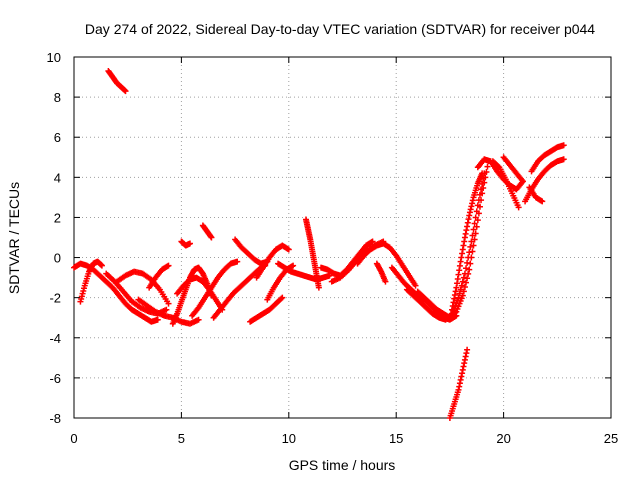 The height and width of the screenshot is (480, 640). I want to click on series-sat-ah, so click(536, 194).